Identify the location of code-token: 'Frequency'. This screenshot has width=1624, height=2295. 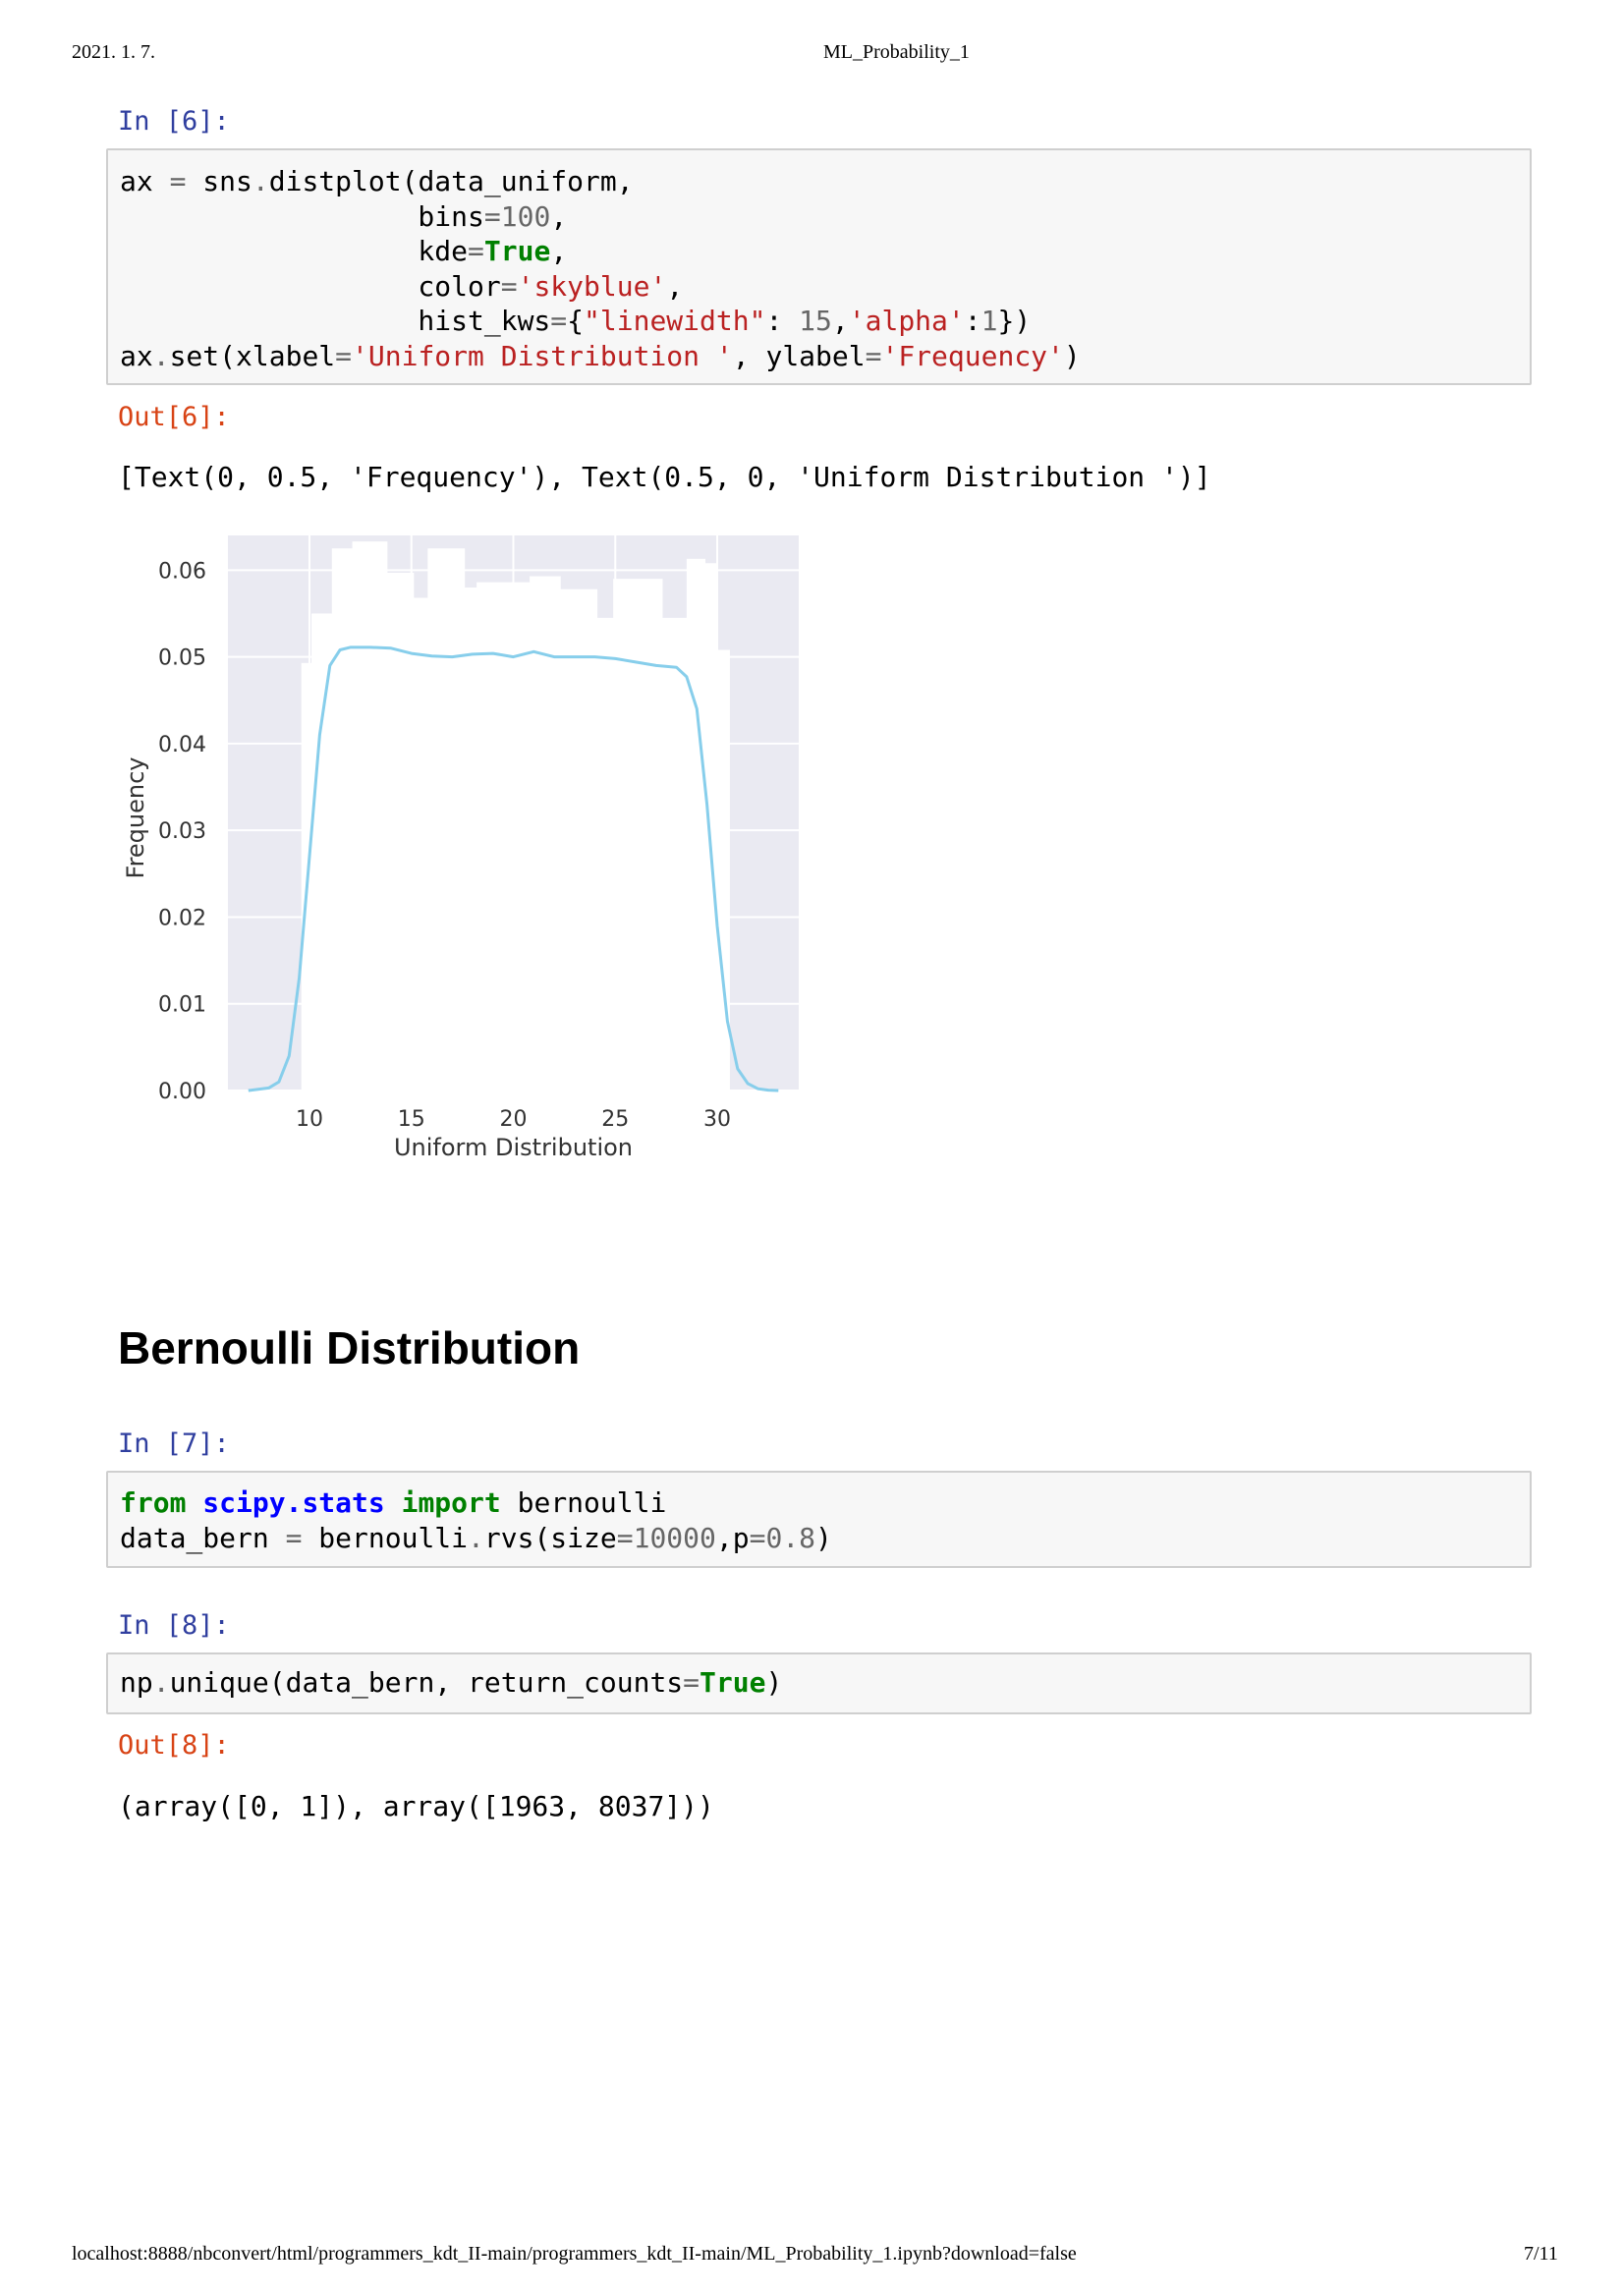
(972, 356).